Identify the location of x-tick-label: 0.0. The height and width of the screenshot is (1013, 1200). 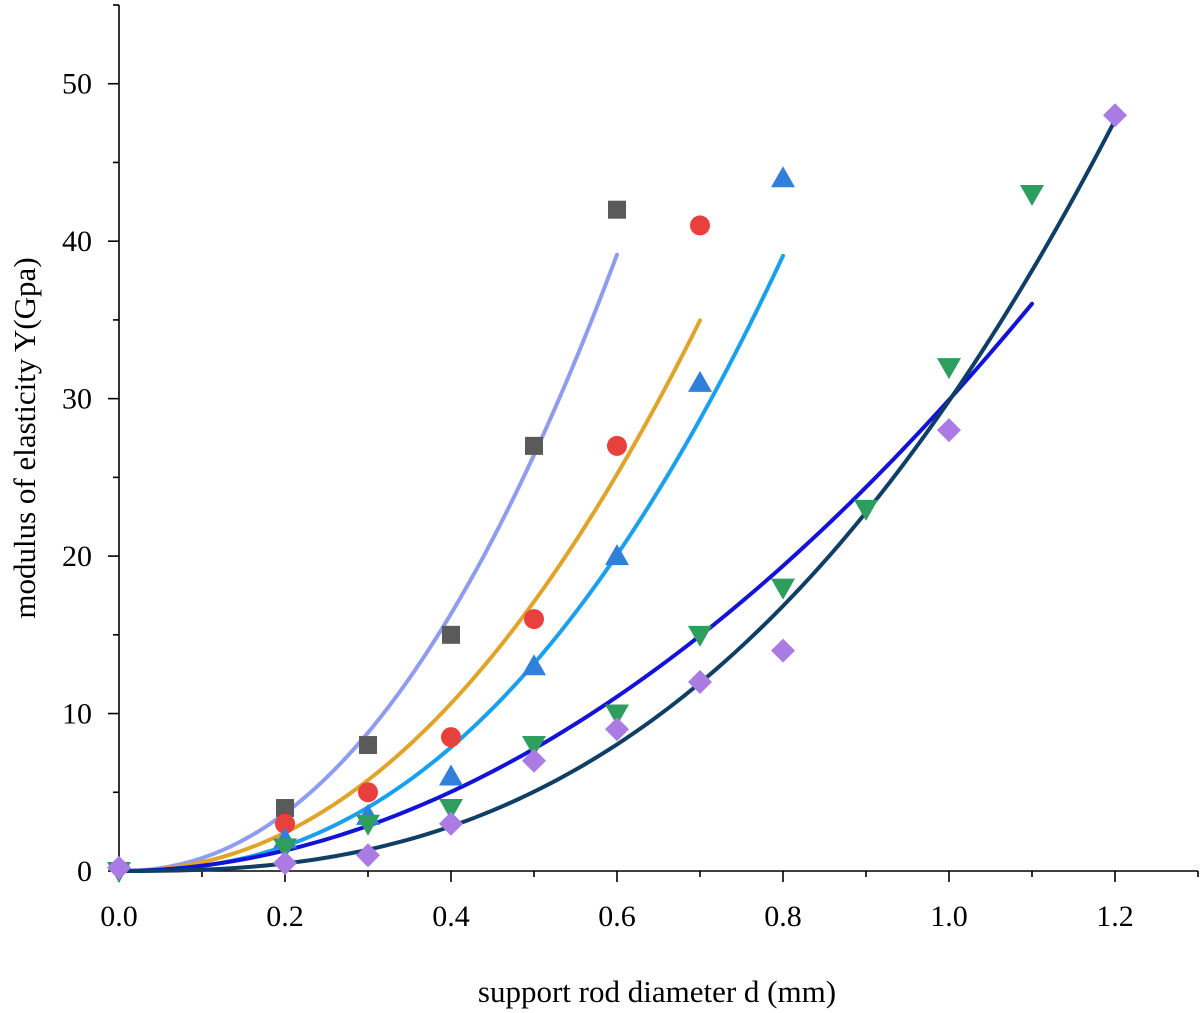
(119, 916).